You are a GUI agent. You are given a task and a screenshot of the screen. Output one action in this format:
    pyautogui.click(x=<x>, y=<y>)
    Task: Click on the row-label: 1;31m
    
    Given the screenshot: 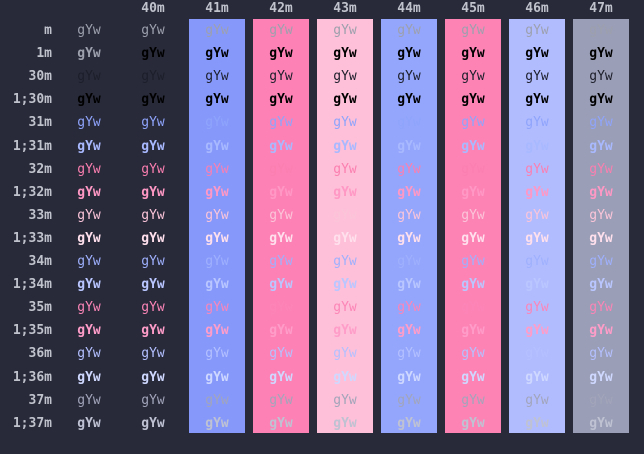 What is the action you would take?
    pyautogui.click(x=32, y=146)
    